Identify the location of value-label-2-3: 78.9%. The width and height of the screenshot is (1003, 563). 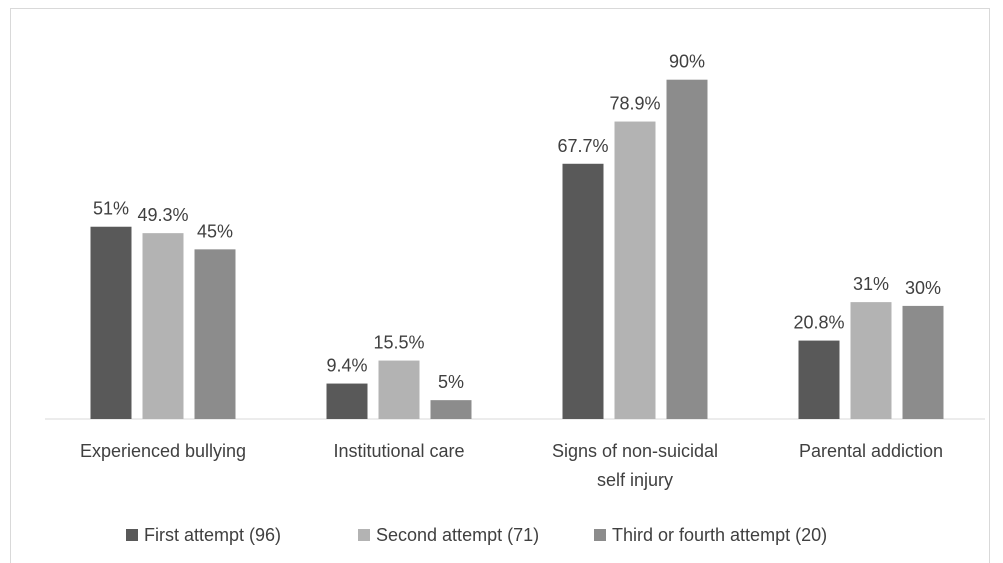
(634, 104).